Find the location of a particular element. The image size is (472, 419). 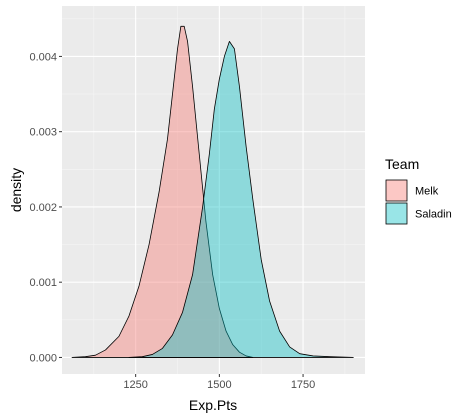

legend-swatch-saladin is located at coordinates (396, 213).